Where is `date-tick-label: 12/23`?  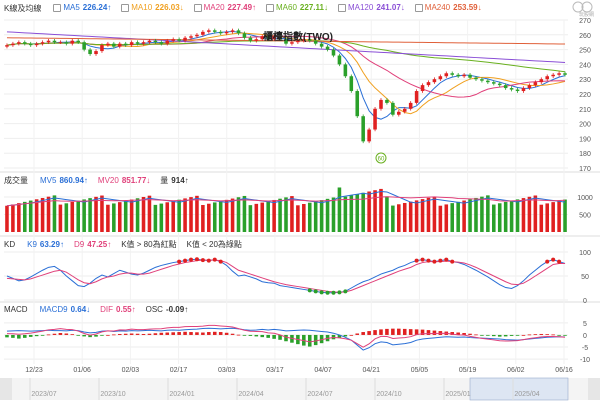 date-tick-label: 12/23 is located at coordinates (34, 370).